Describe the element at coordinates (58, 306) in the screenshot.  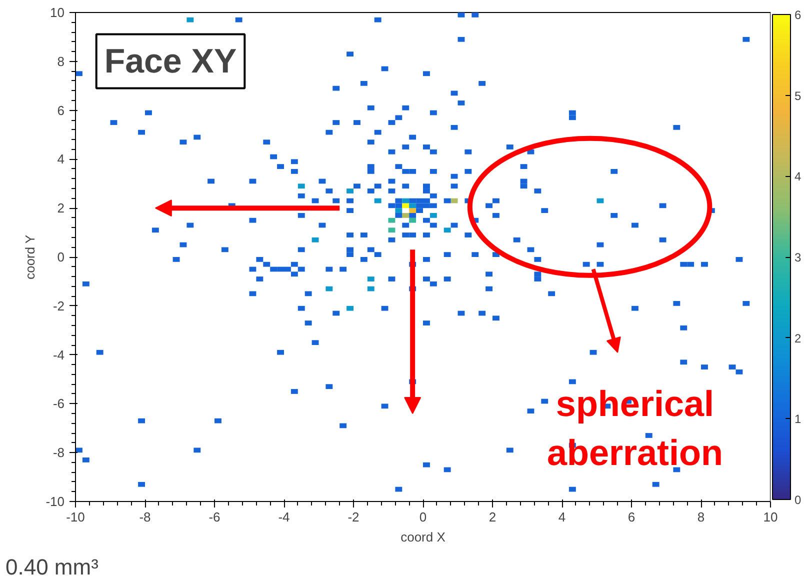
I see `y-tick-label: -2` at that location.